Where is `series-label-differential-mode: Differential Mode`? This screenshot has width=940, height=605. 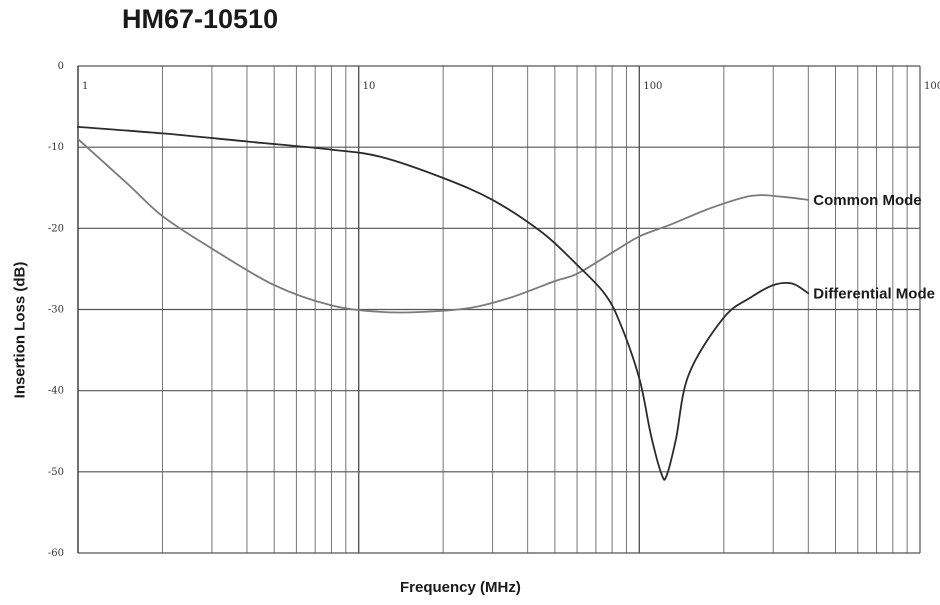 series-label-differential-mode: Differential Mode is located at coordinates (874, 293).